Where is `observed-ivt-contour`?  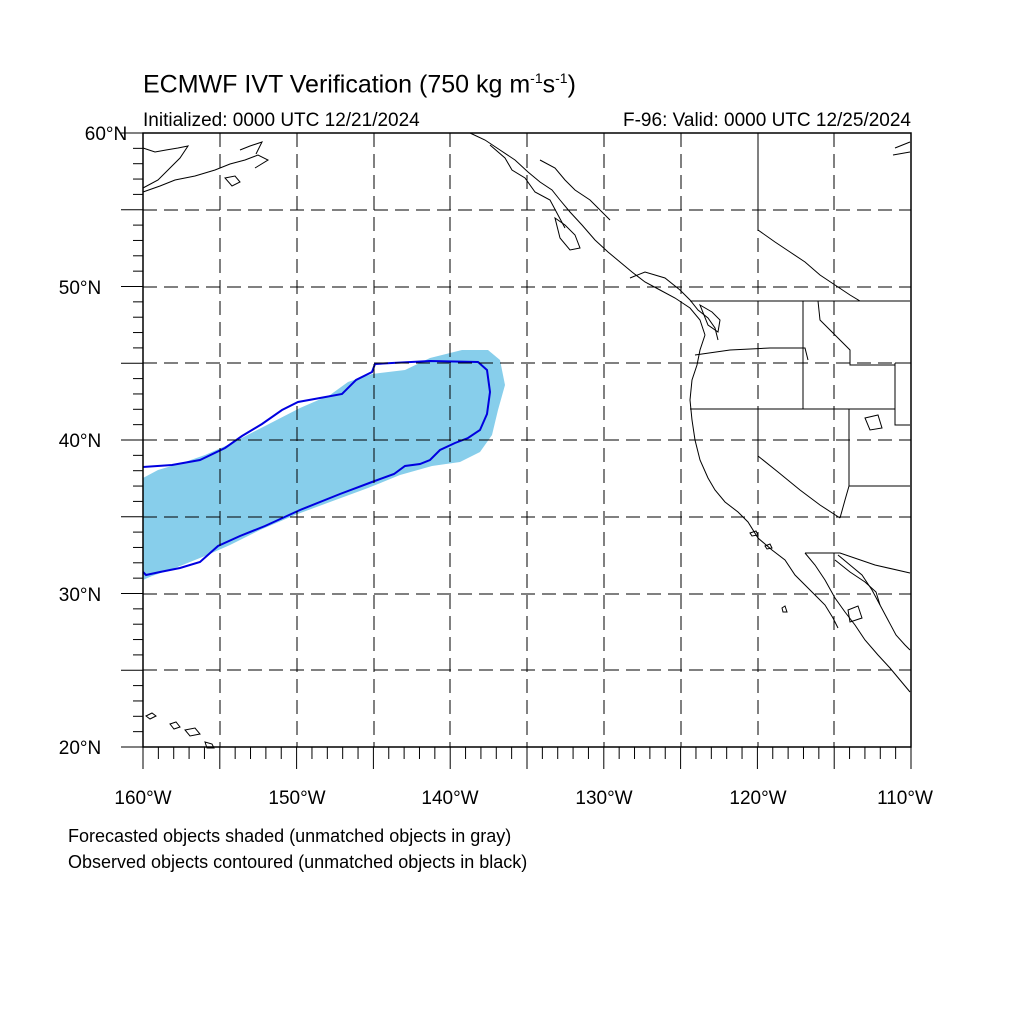 observed-ivt-contour is located at coordinates (317, 468).